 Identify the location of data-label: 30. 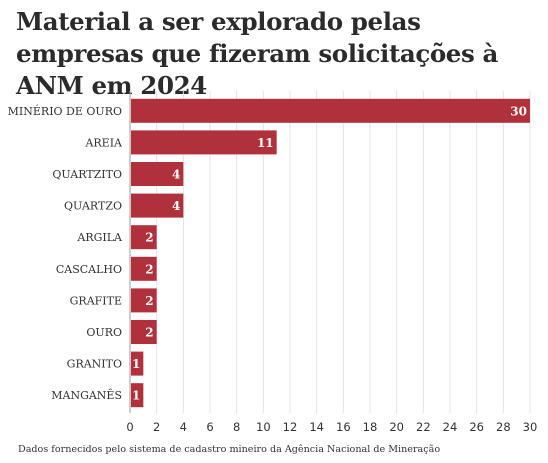
(518, 111).